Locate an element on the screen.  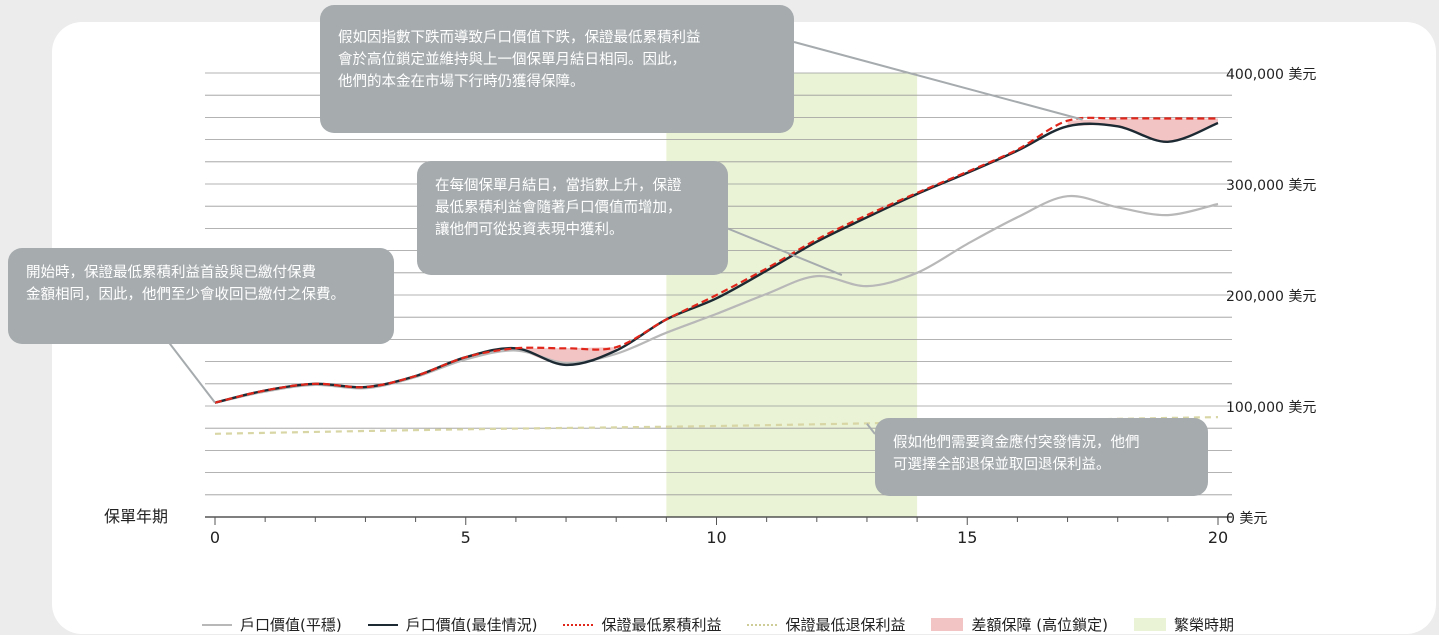
legend-swatch-stable is located at coordinates (217, 624).